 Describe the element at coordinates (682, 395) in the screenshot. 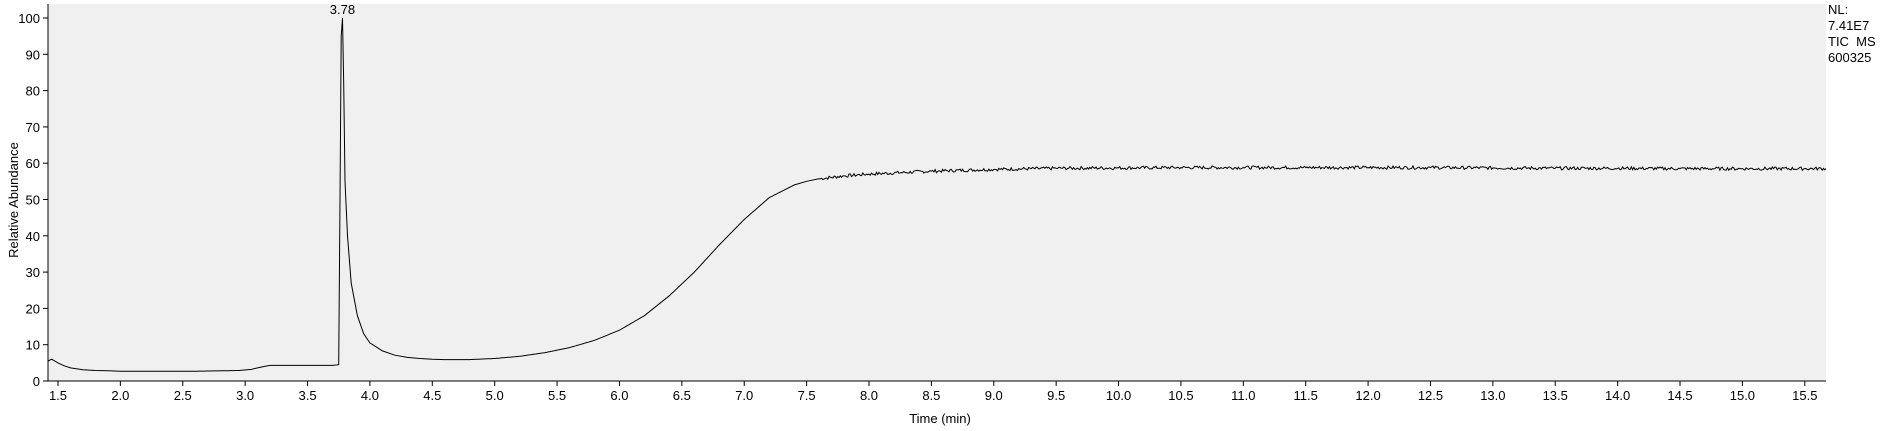

I see `x-tick-label: 6.5` at that location.